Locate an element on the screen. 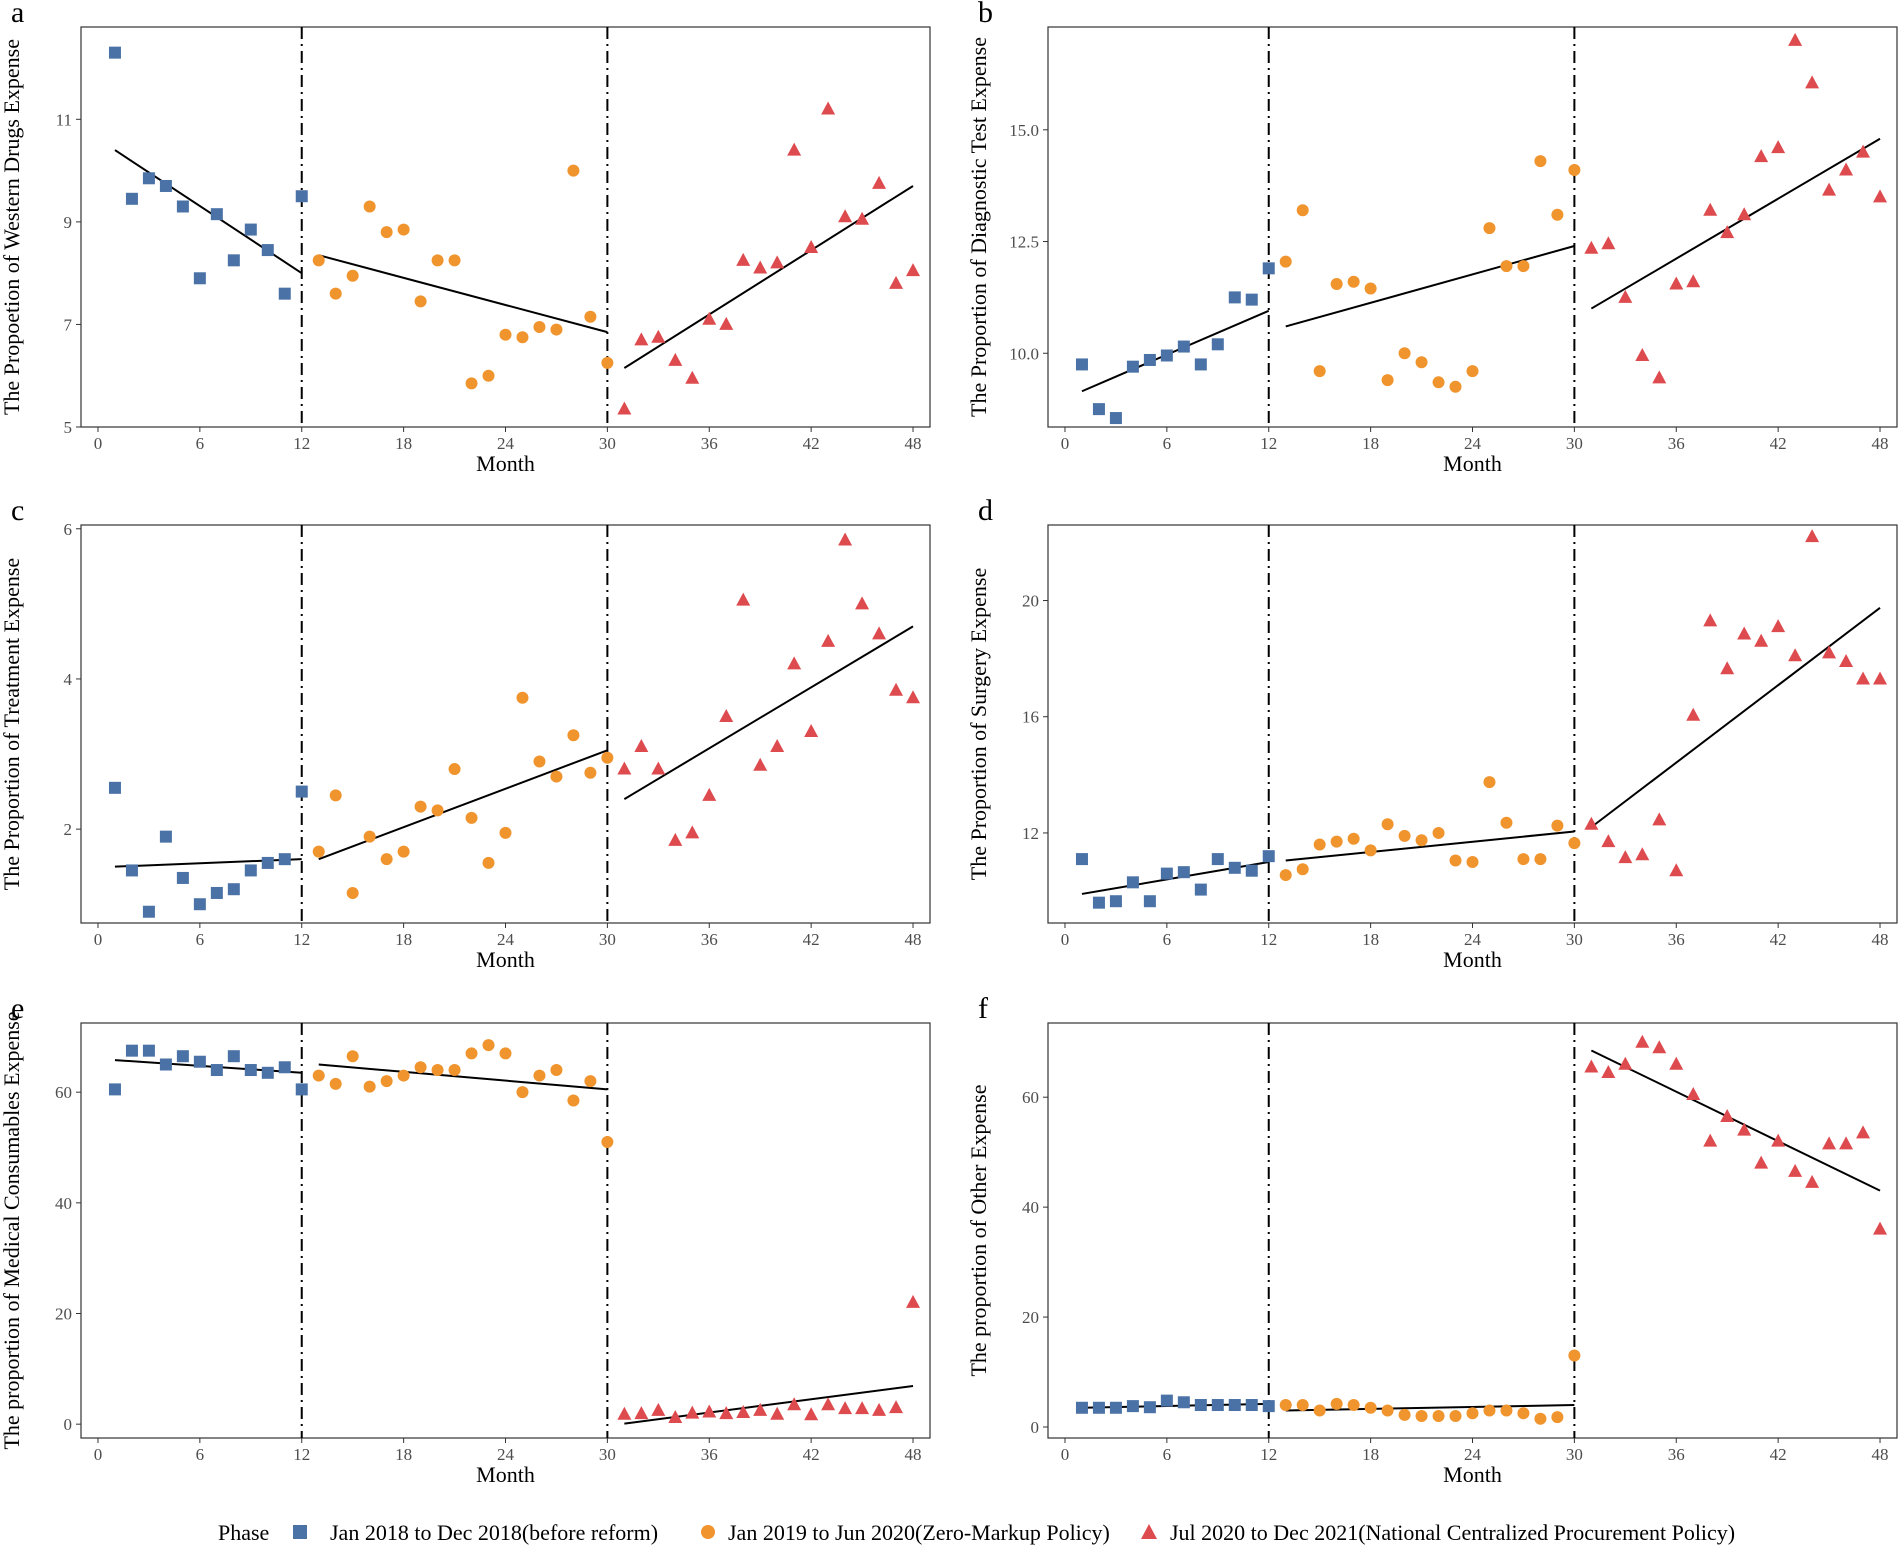 This screenshot has height=1558, width=1902. plot-frame is located at coordinates (505, 1230).